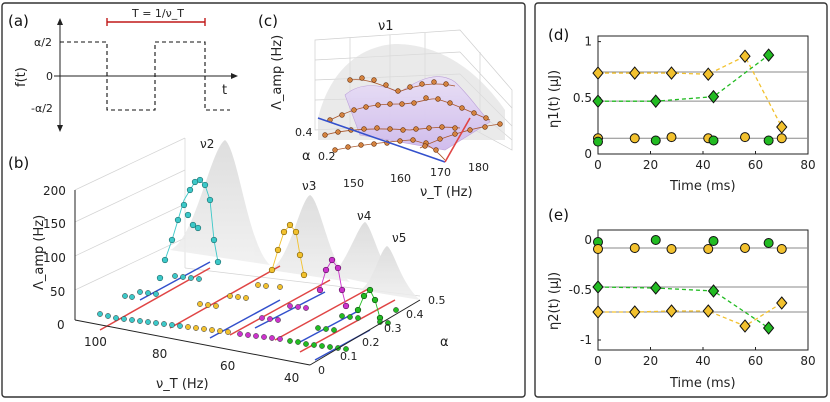 This screenshot has height=402, width=830. Describe the element at coordinates (650, 165) in the screenshot. I see `x-tick-label: 20` at that location.